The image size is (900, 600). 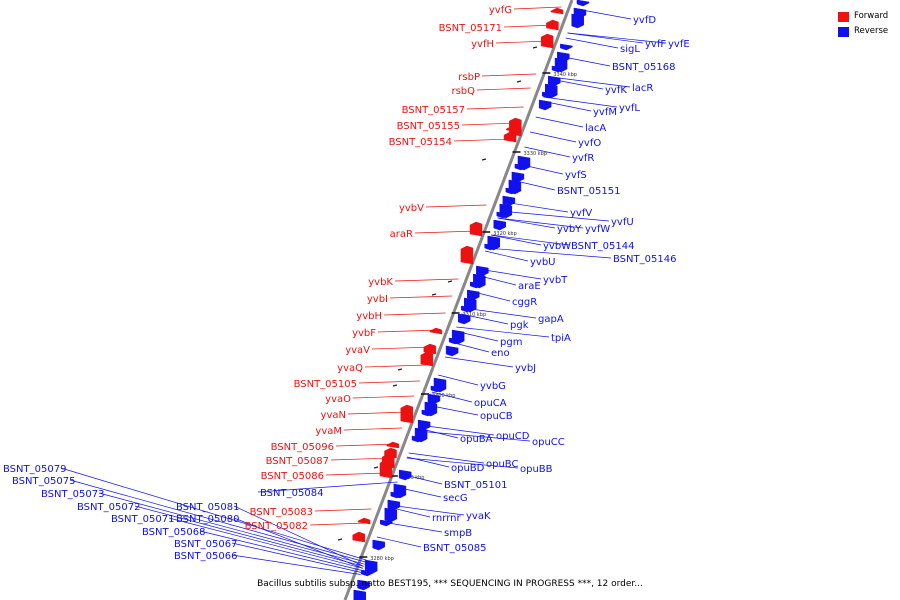 I want to click on reverse-label-opubd: opuBD, so click(x=468, y=468).